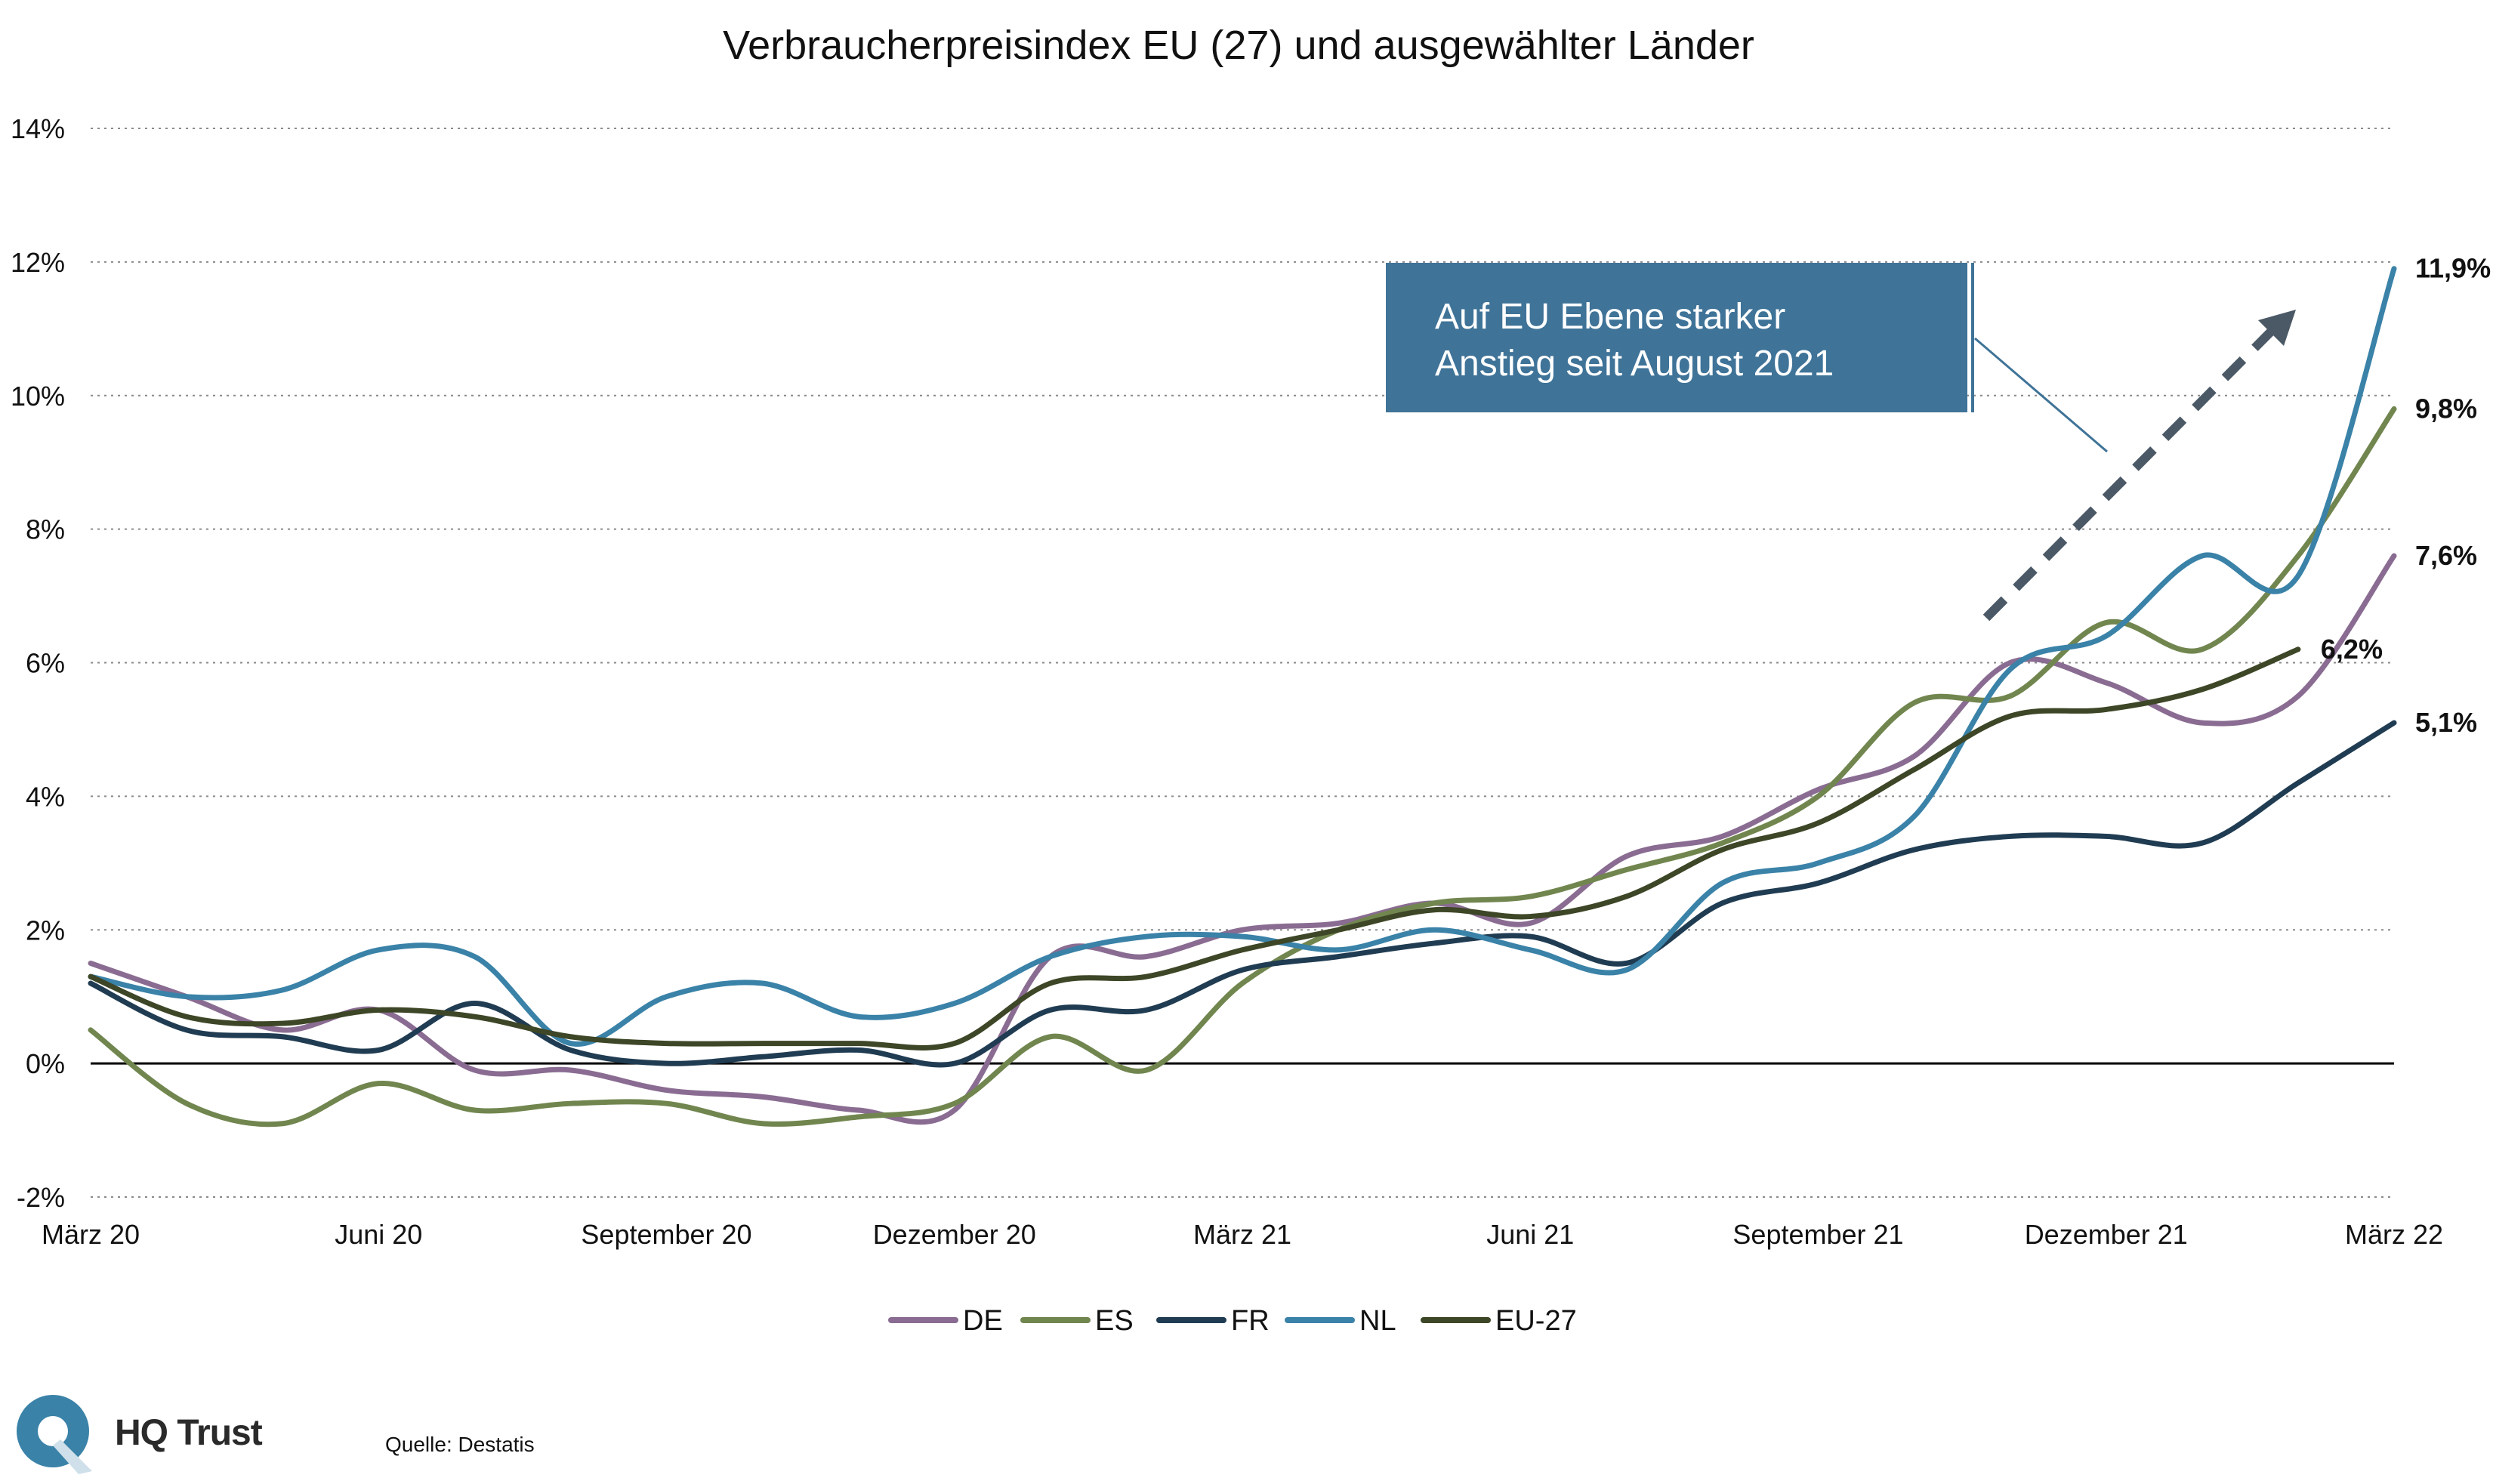  I want to click on end-label-es: 9,8%, so click(2446, 408).